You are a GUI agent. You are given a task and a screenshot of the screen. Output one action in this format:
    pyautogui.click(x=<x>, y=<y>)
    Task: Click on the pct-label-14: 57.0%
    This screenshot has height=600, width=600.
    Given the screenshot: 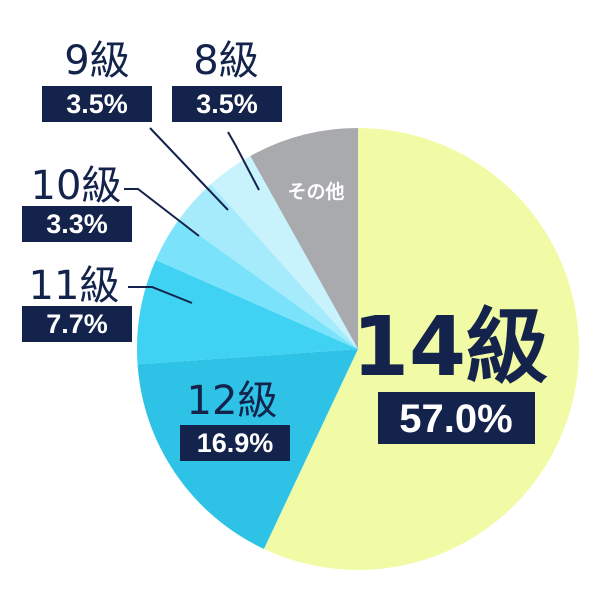 What is the action you would take?
    pyautogui.click(x=455, y=419)
    